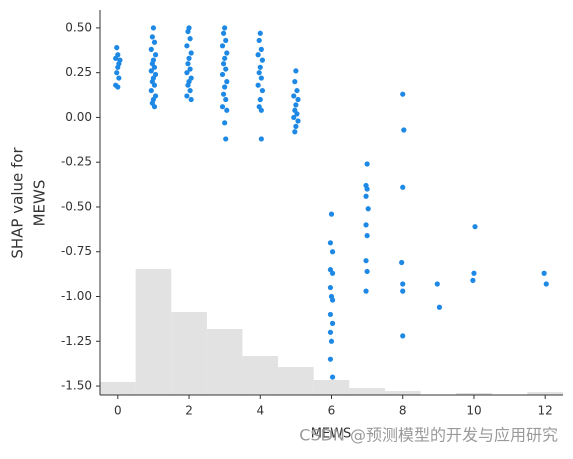  I want to click on y-tick-label: -1.50, so click(76, 386).